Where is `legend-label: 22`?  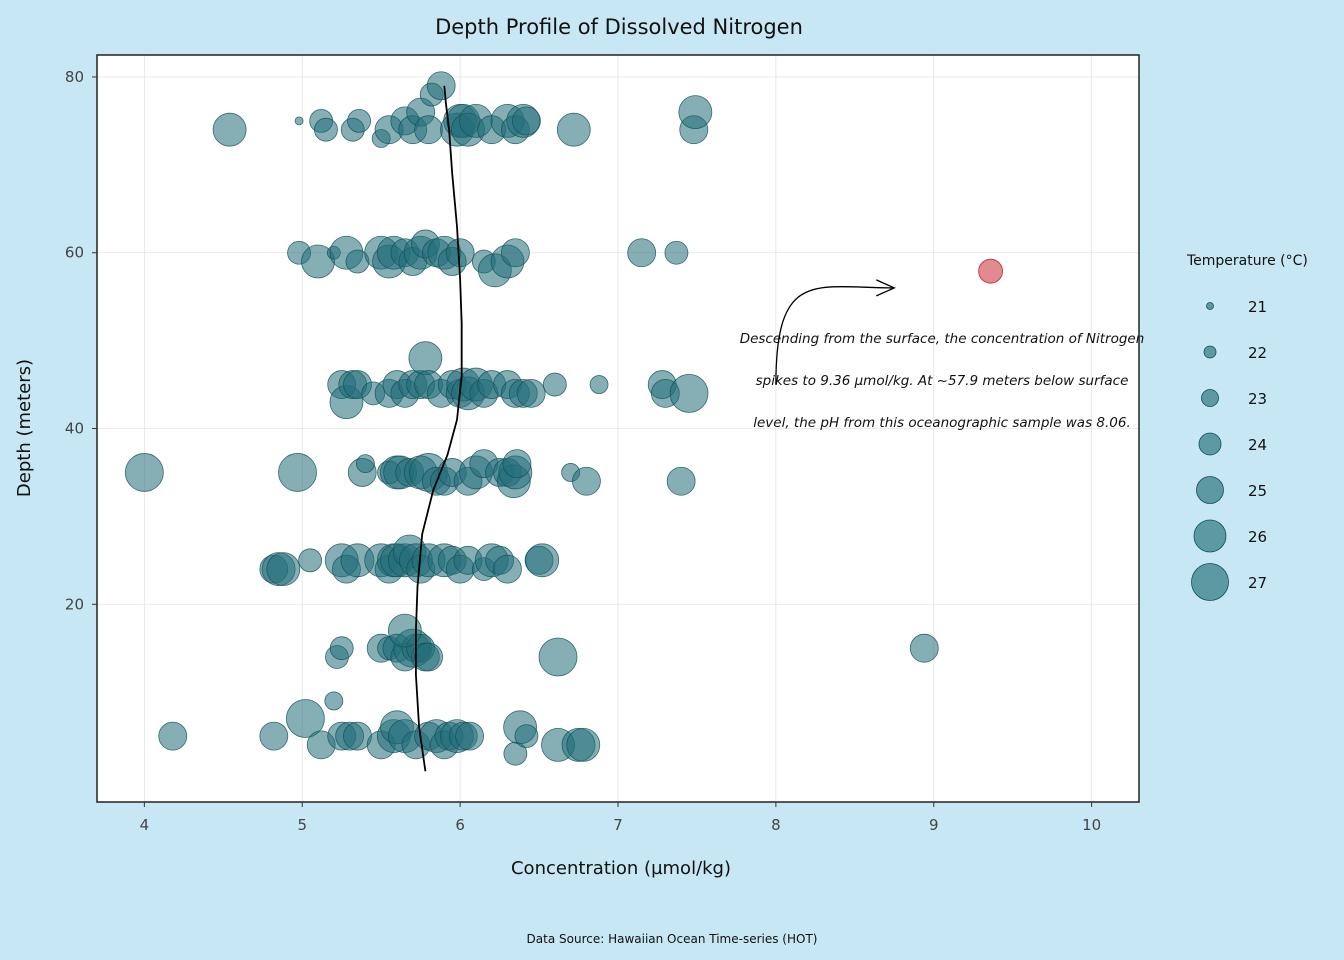
legend-label: 22 is located at coordinates (1257, 353).